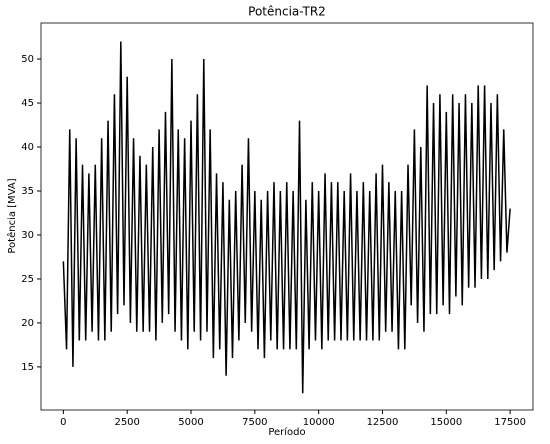  What do you see at coordinates (383, 422) in the screenshot?
I see `x-tick-label: 12500` at bounding box center [383, 422].